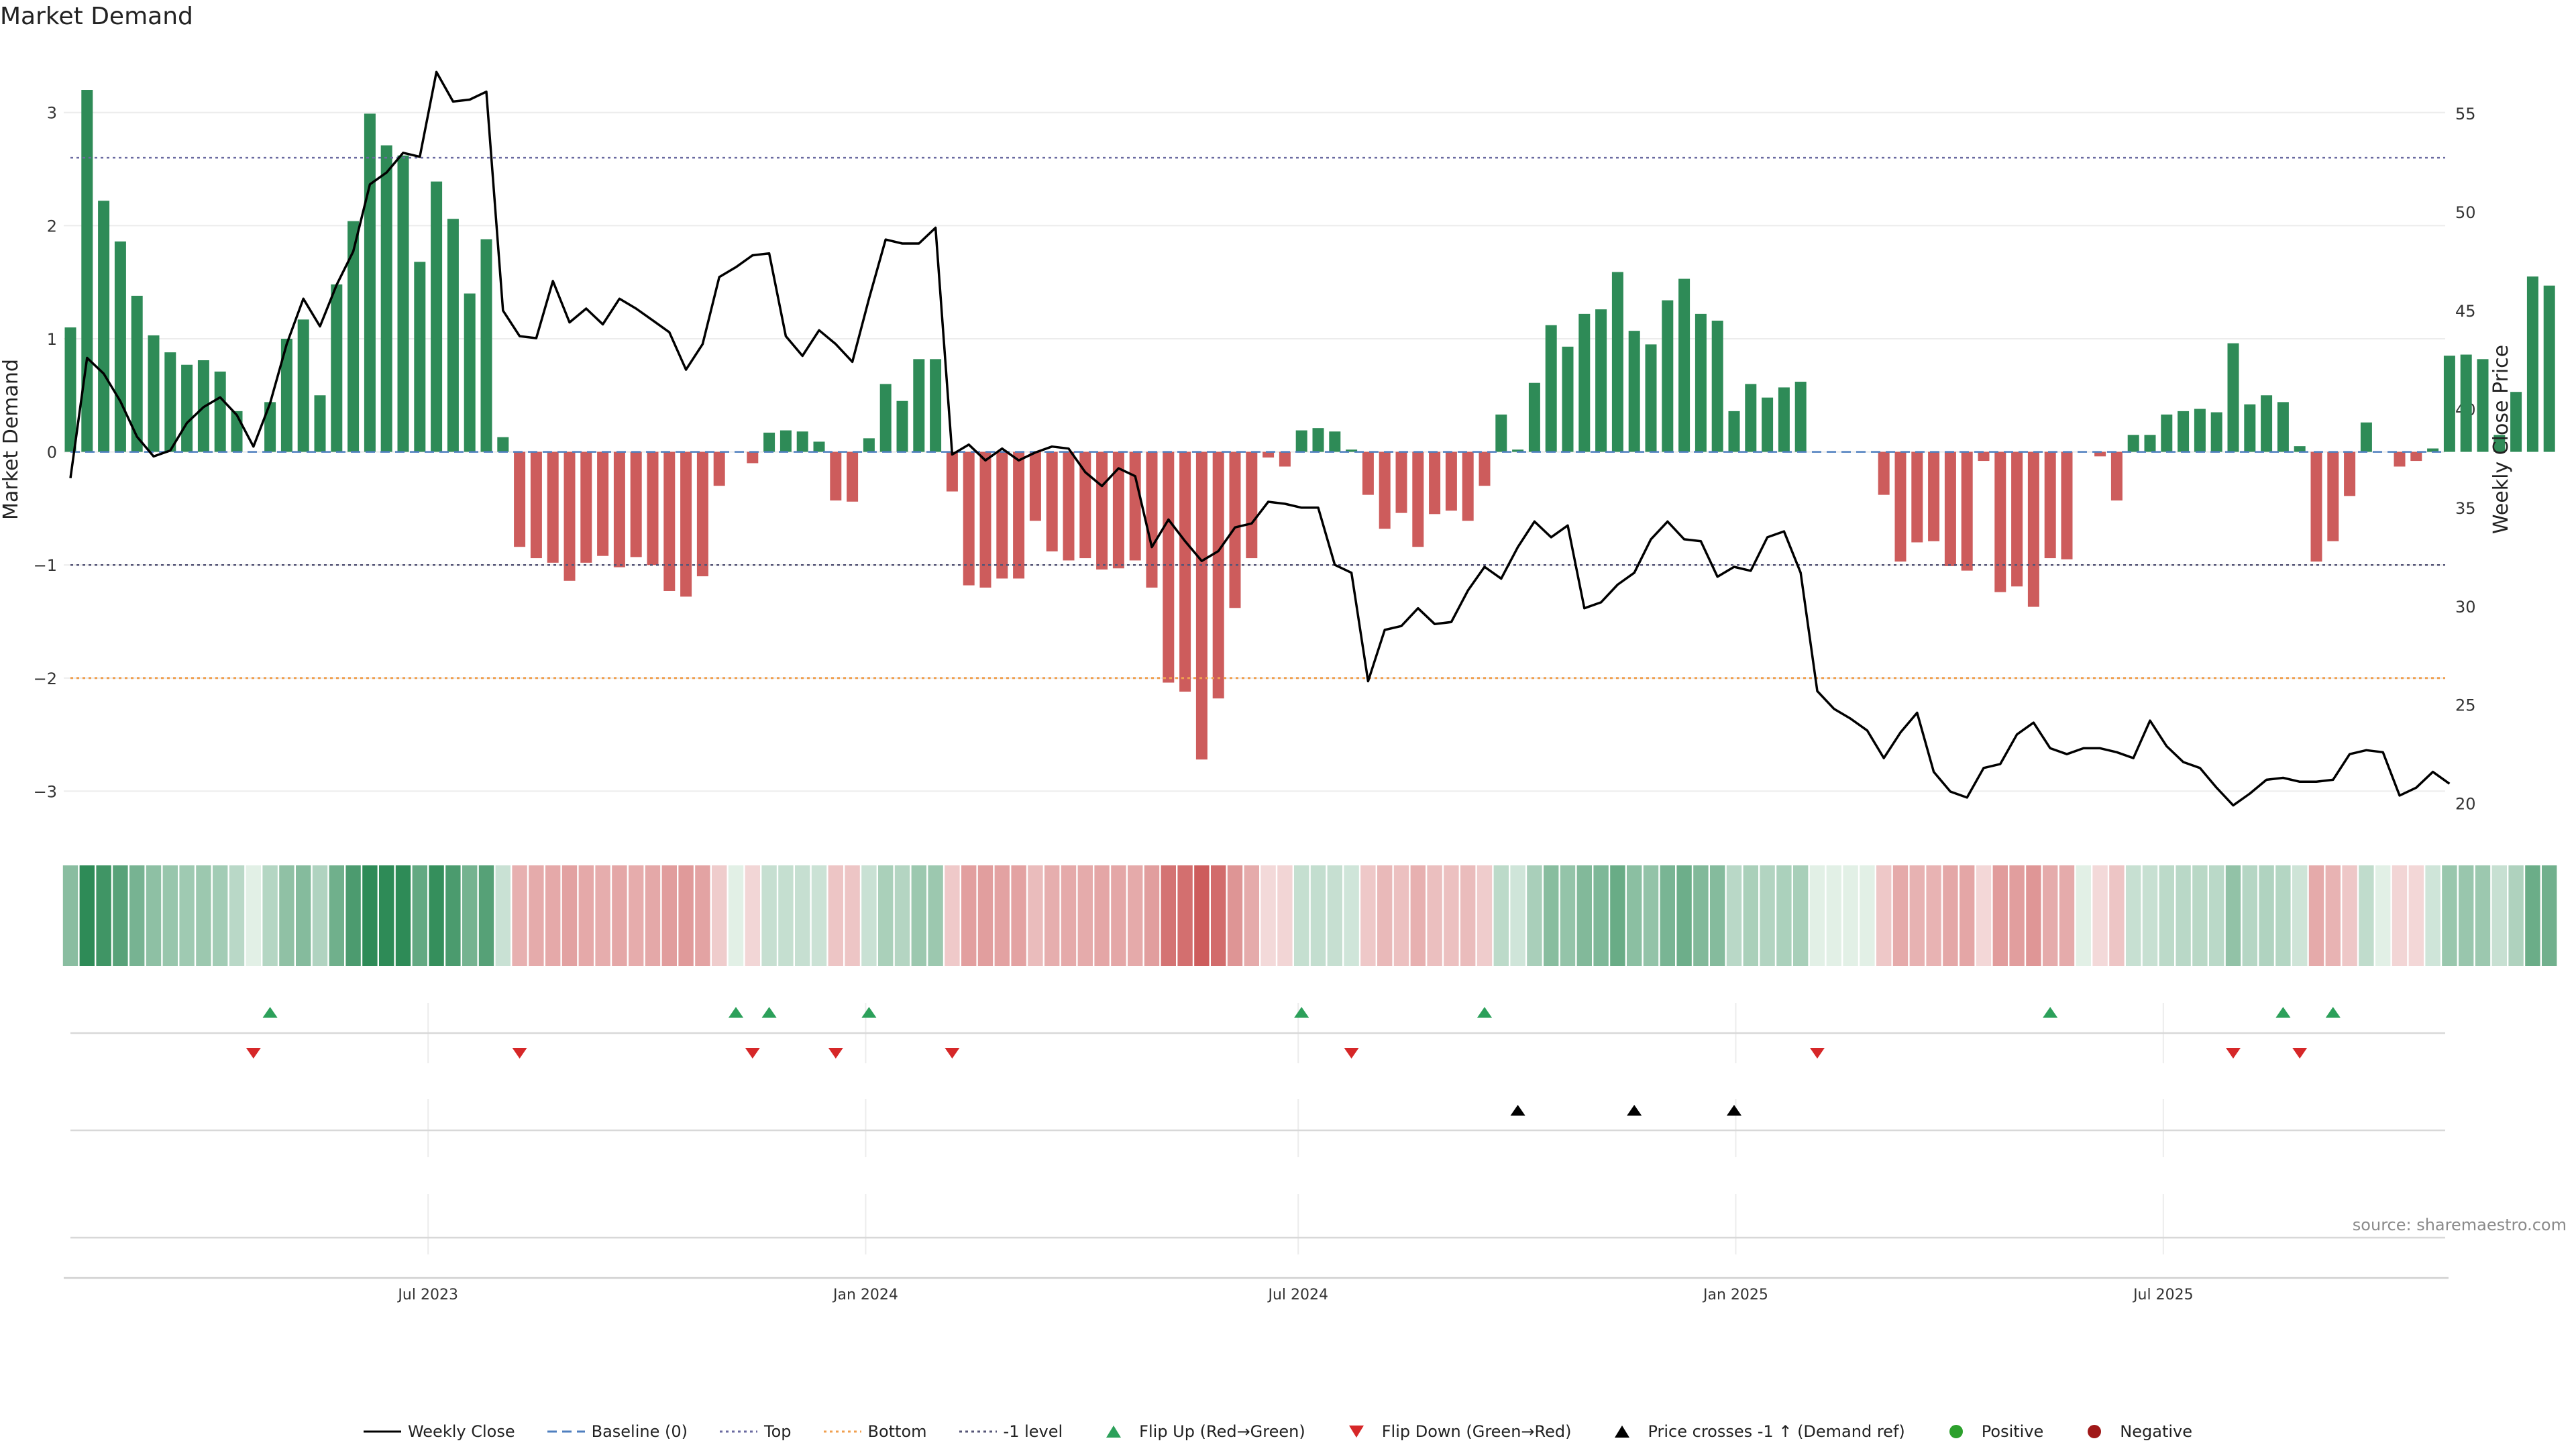 The width and height of the screenshot is (2576, 1449). I want to click on flip-up-triangle-icon, so click(1114, 1432).